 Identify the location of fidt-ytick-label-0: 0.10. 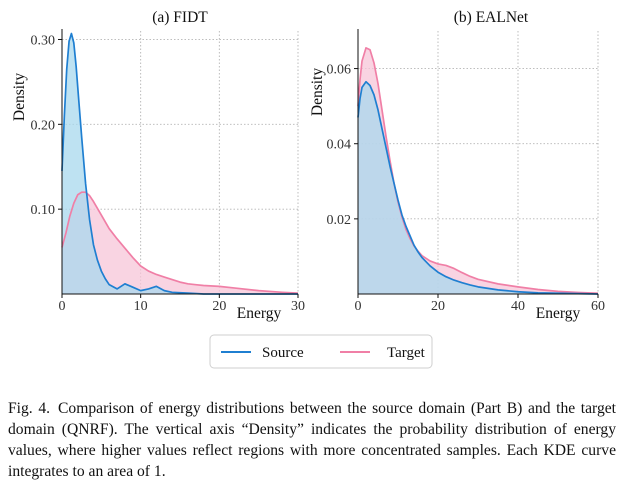
(43, 210).